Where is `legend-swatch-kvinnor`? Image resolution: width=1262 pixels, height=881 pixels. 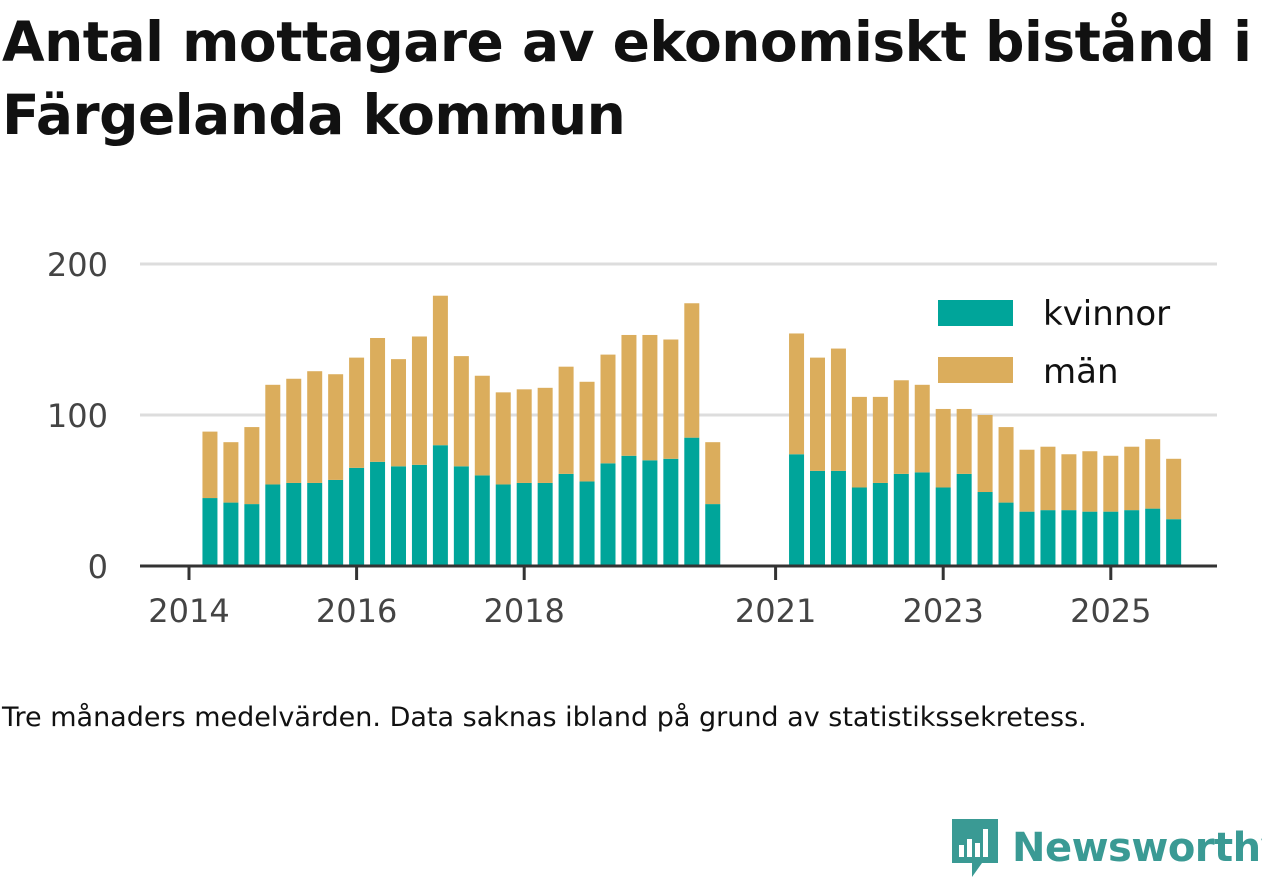
legend-swatch-kvinnor is located at coordinates (975, 313).